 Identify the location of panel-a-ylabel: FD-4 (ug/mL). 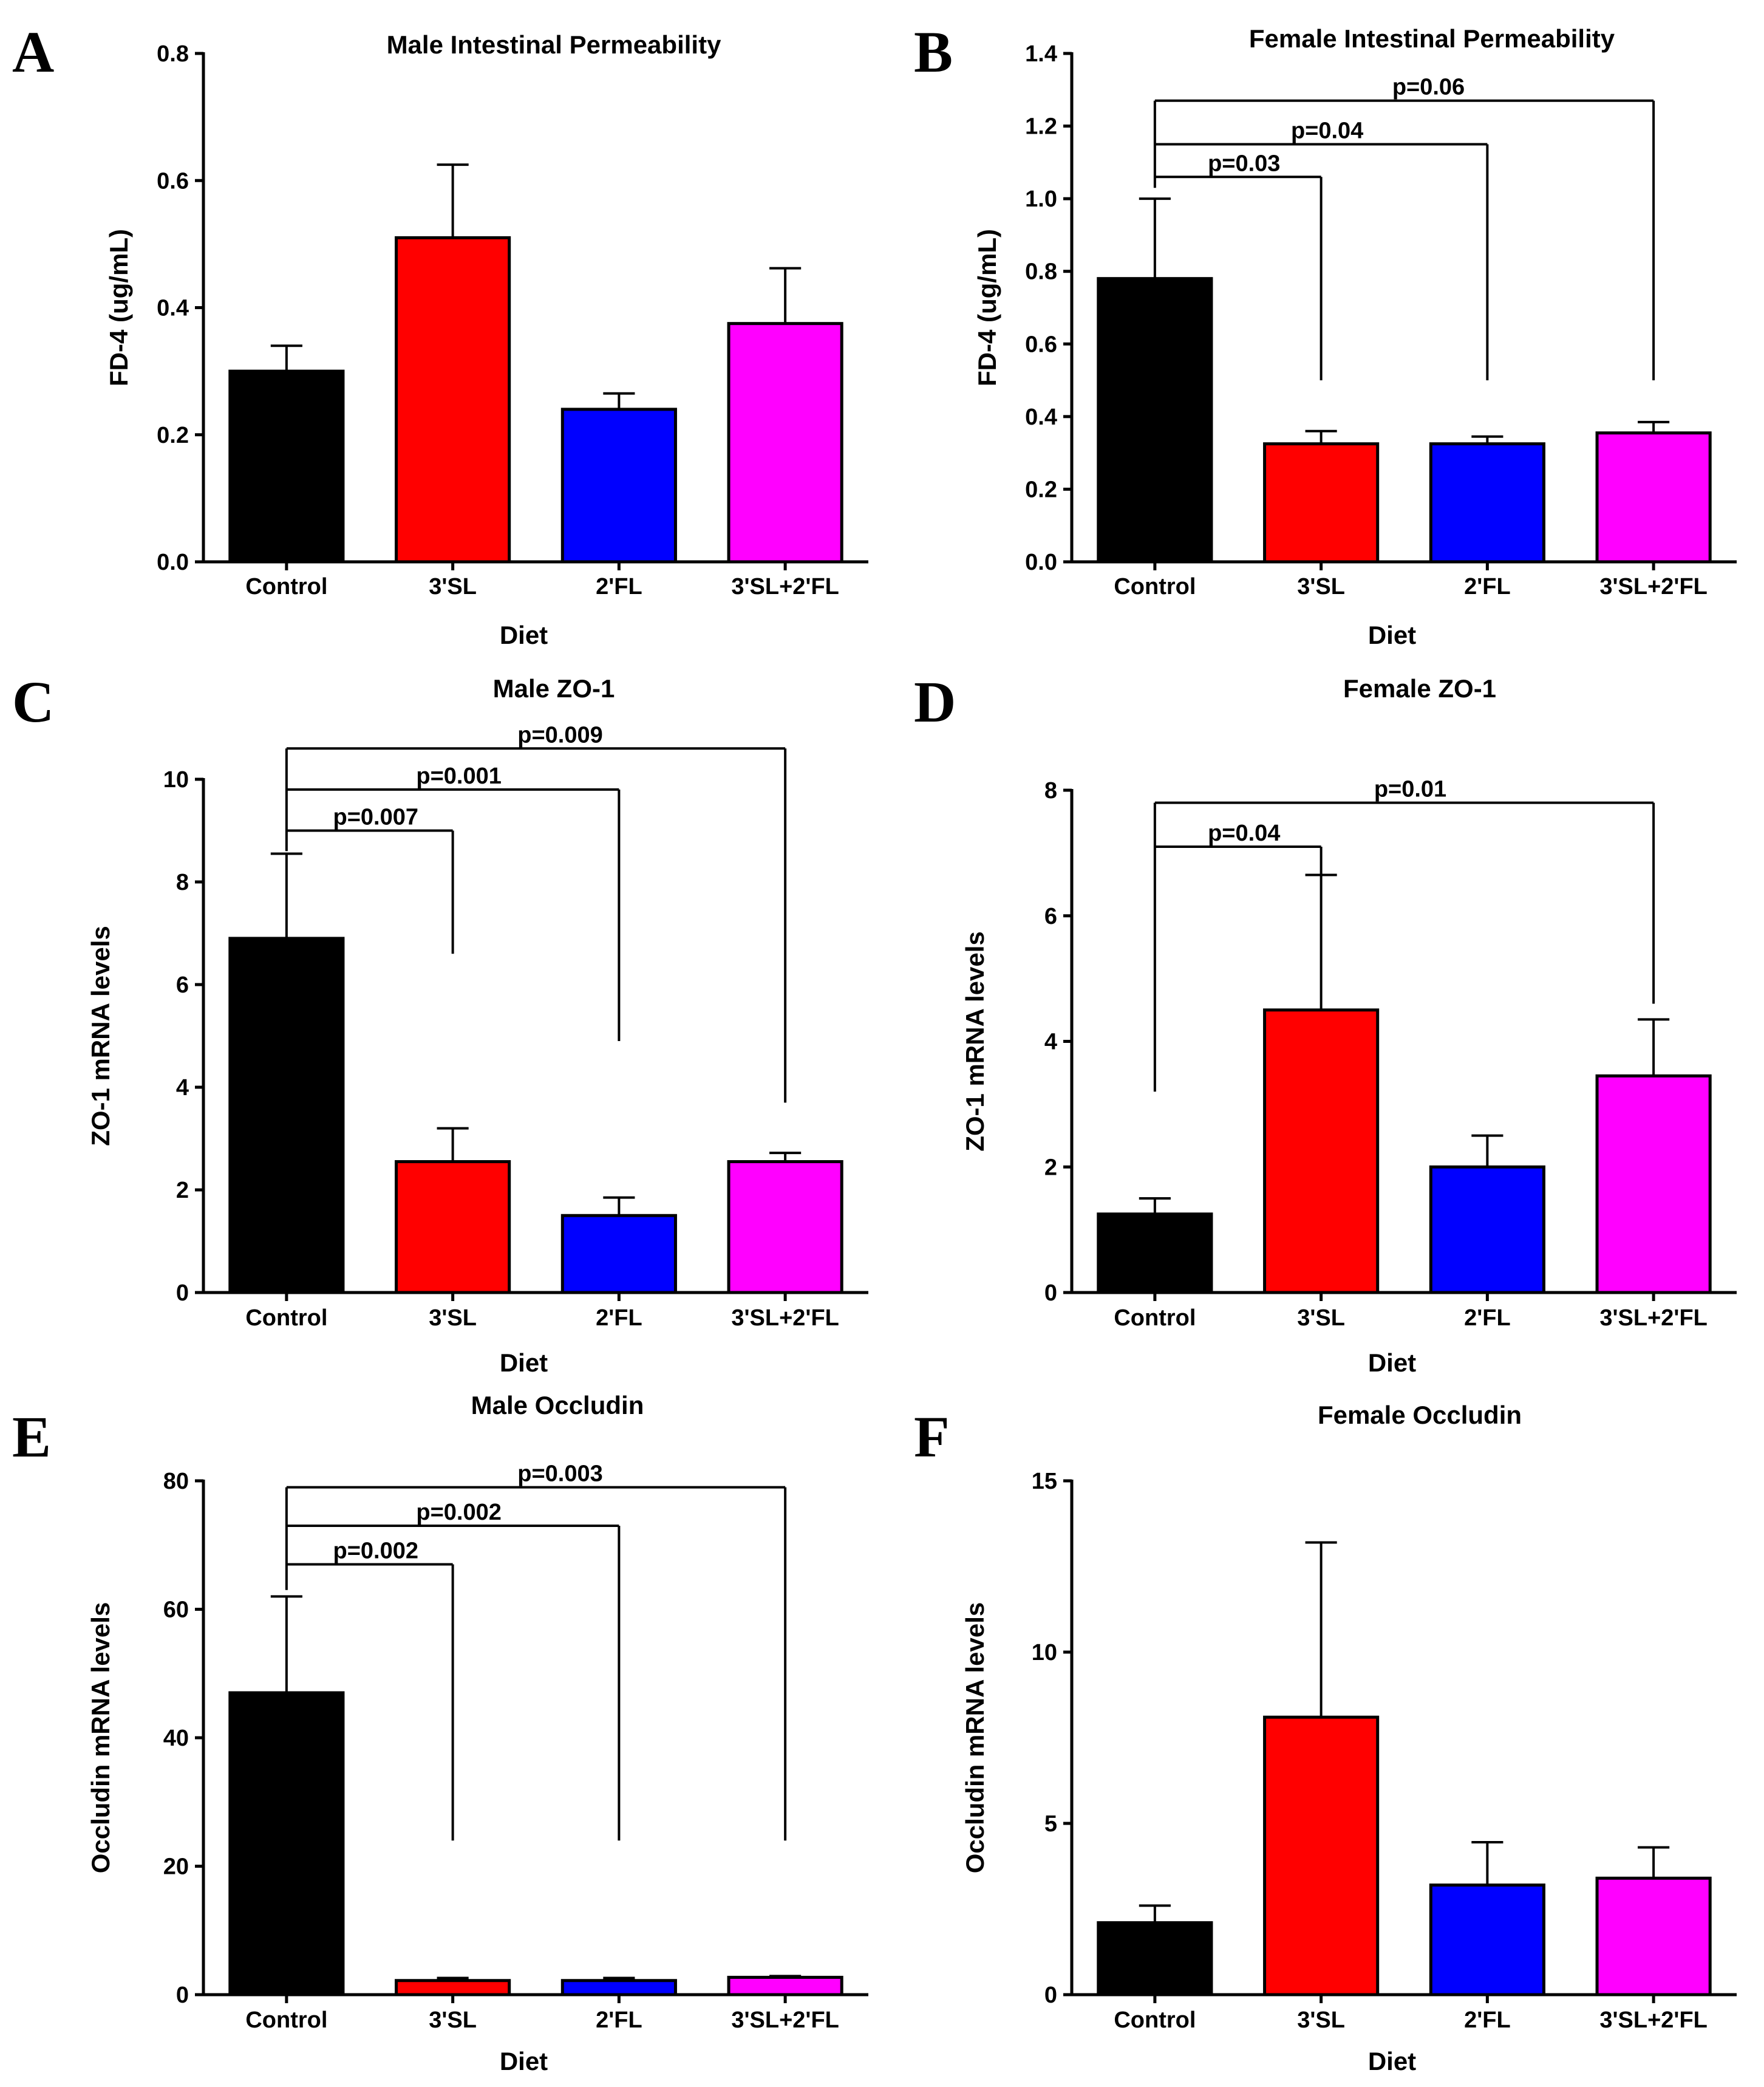
(118, 307).